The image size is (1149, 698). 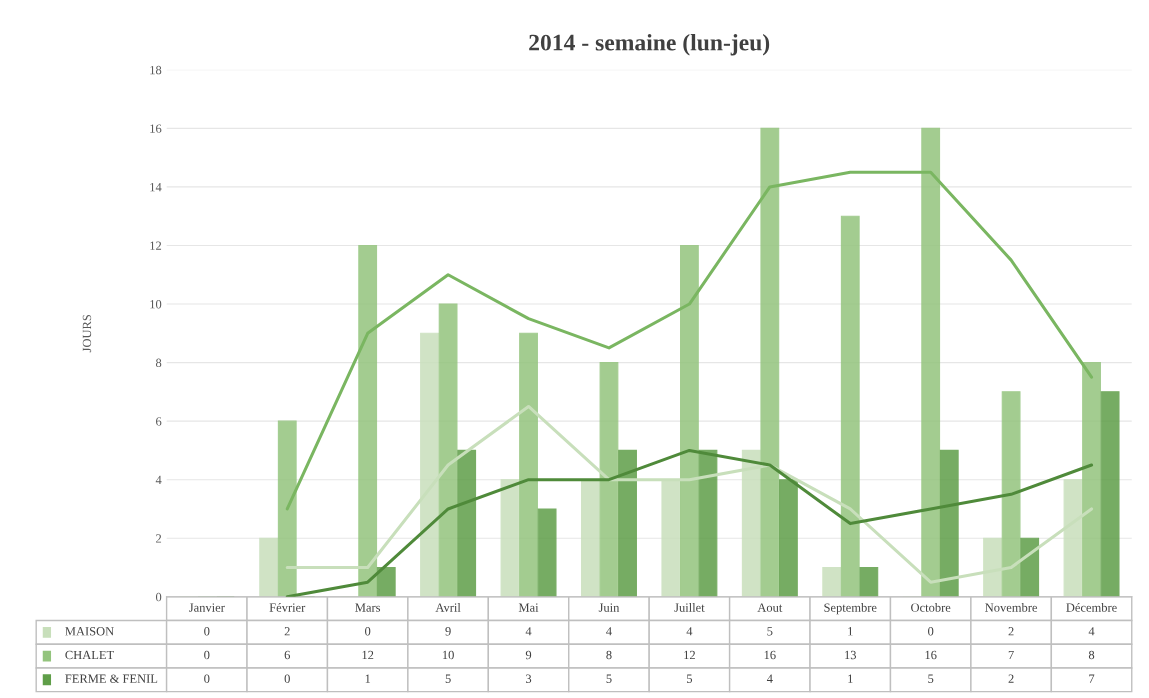 I want to click on x-tick-label: Octobre, so click(x=931, y=607).